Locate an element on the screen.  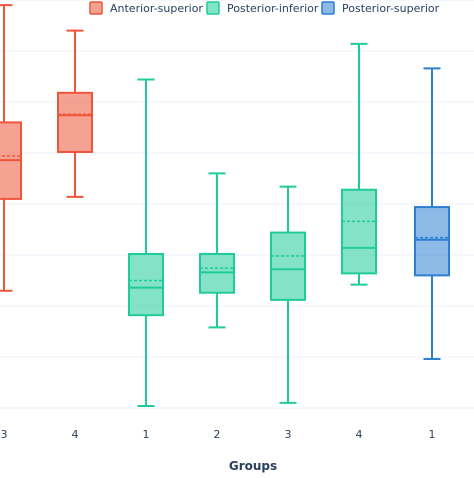
x-tick-label: 2 is located at coordinates (217, 434).